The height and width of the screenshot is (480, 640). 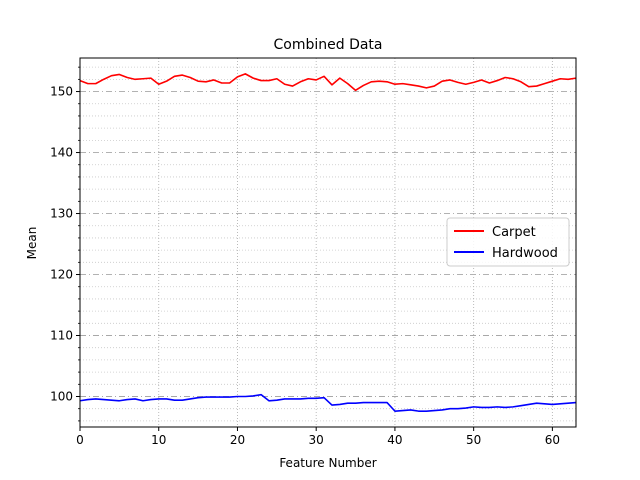 I want to click on legend-label-hardwood: Hardwood, so click(x=525, y=253).